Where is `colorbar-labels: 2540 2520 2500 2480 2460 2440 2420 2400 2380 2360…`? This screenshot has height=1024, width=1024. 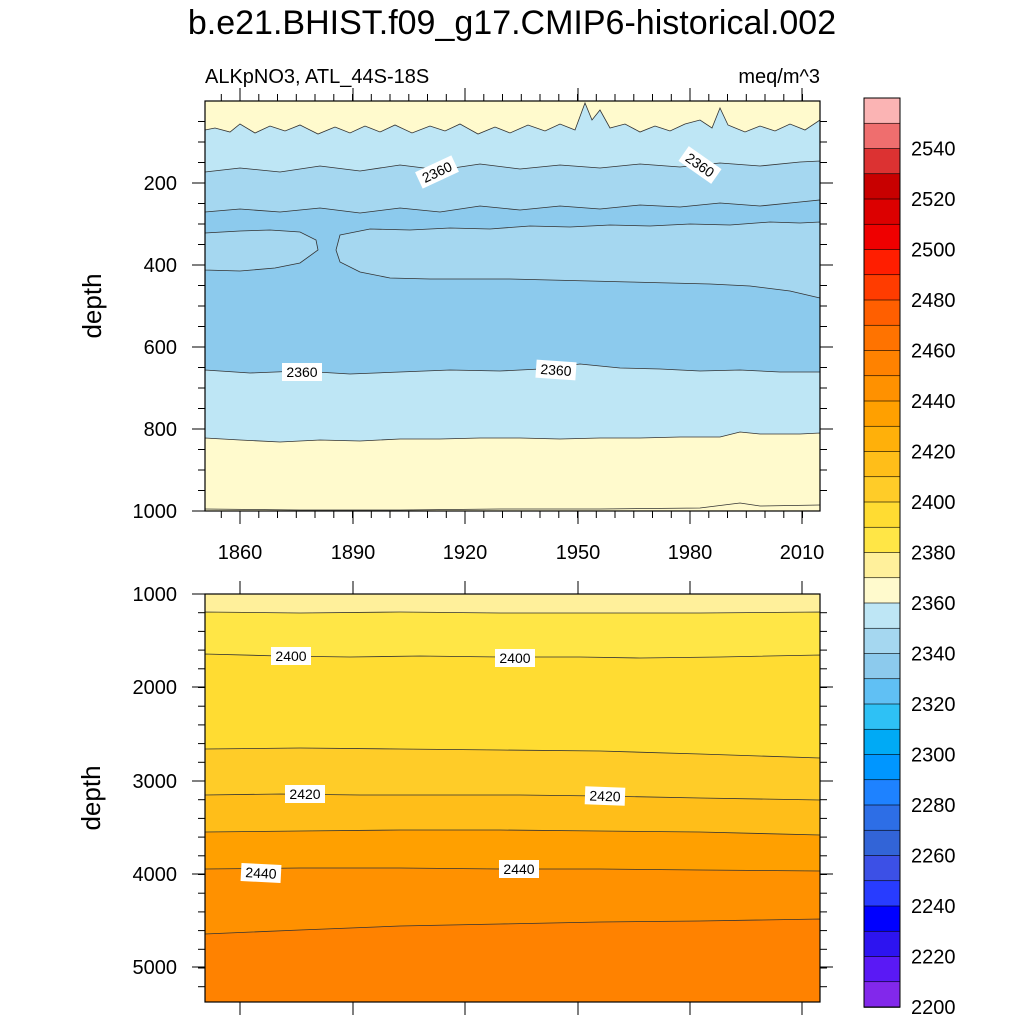
colorbar-labels: 2540 2520 2500 2480 2460 2440 2420 2400 2380 2360… is located at coordinates (933, 579).